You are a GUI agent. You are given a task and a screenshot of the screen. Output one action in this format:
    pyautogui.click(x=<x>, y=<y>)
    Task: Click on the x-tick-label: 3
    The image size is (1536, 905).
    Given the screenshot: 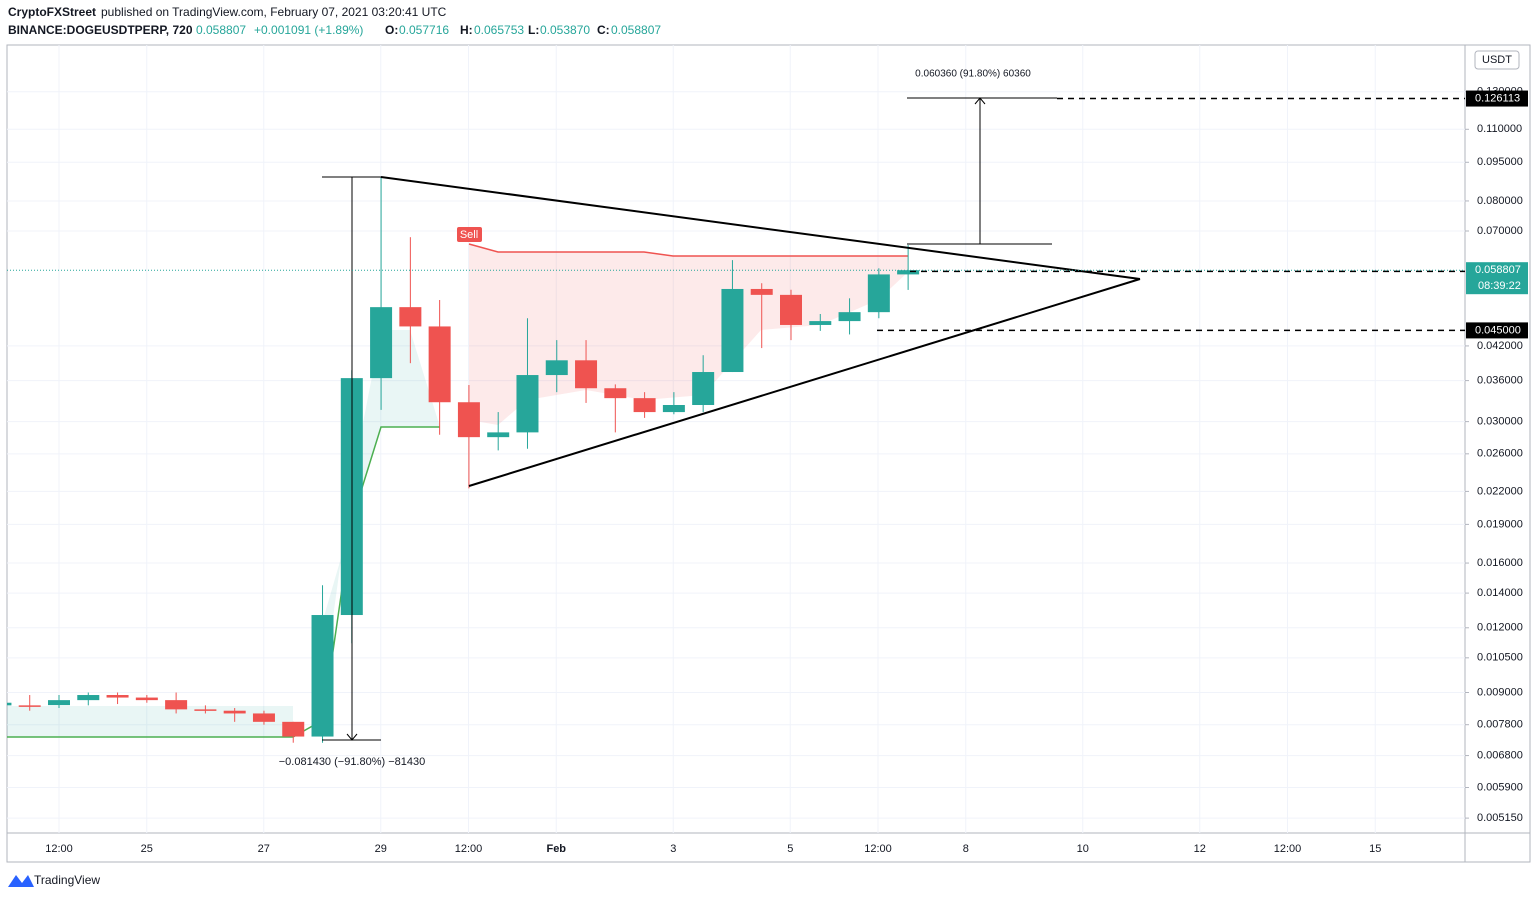 What is the action you would take?
    pyautogui.click(x=673, y=849)
    